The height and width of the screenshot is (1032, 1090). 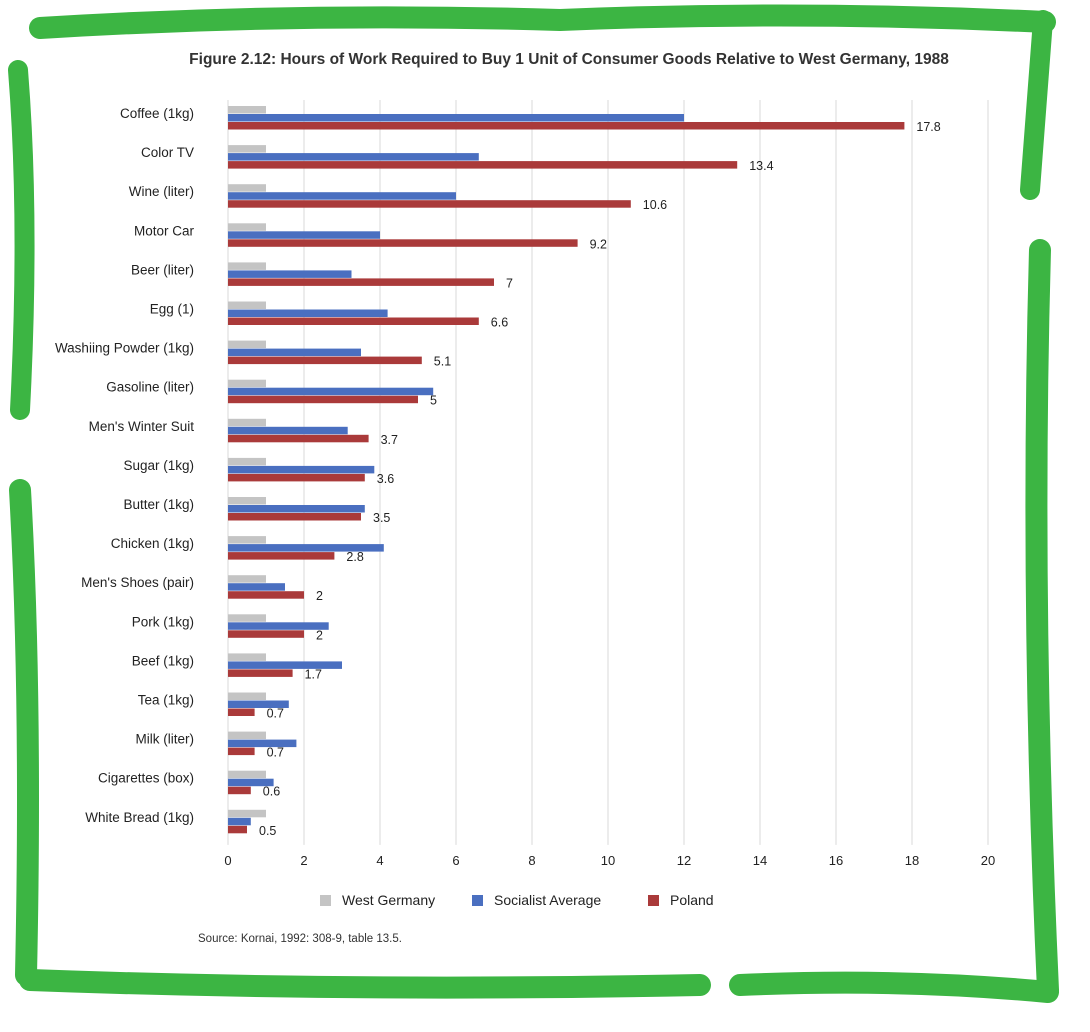 I want to click on category-label-sugar-1kg: Sugar (1kg), so click(x=158, y=465).